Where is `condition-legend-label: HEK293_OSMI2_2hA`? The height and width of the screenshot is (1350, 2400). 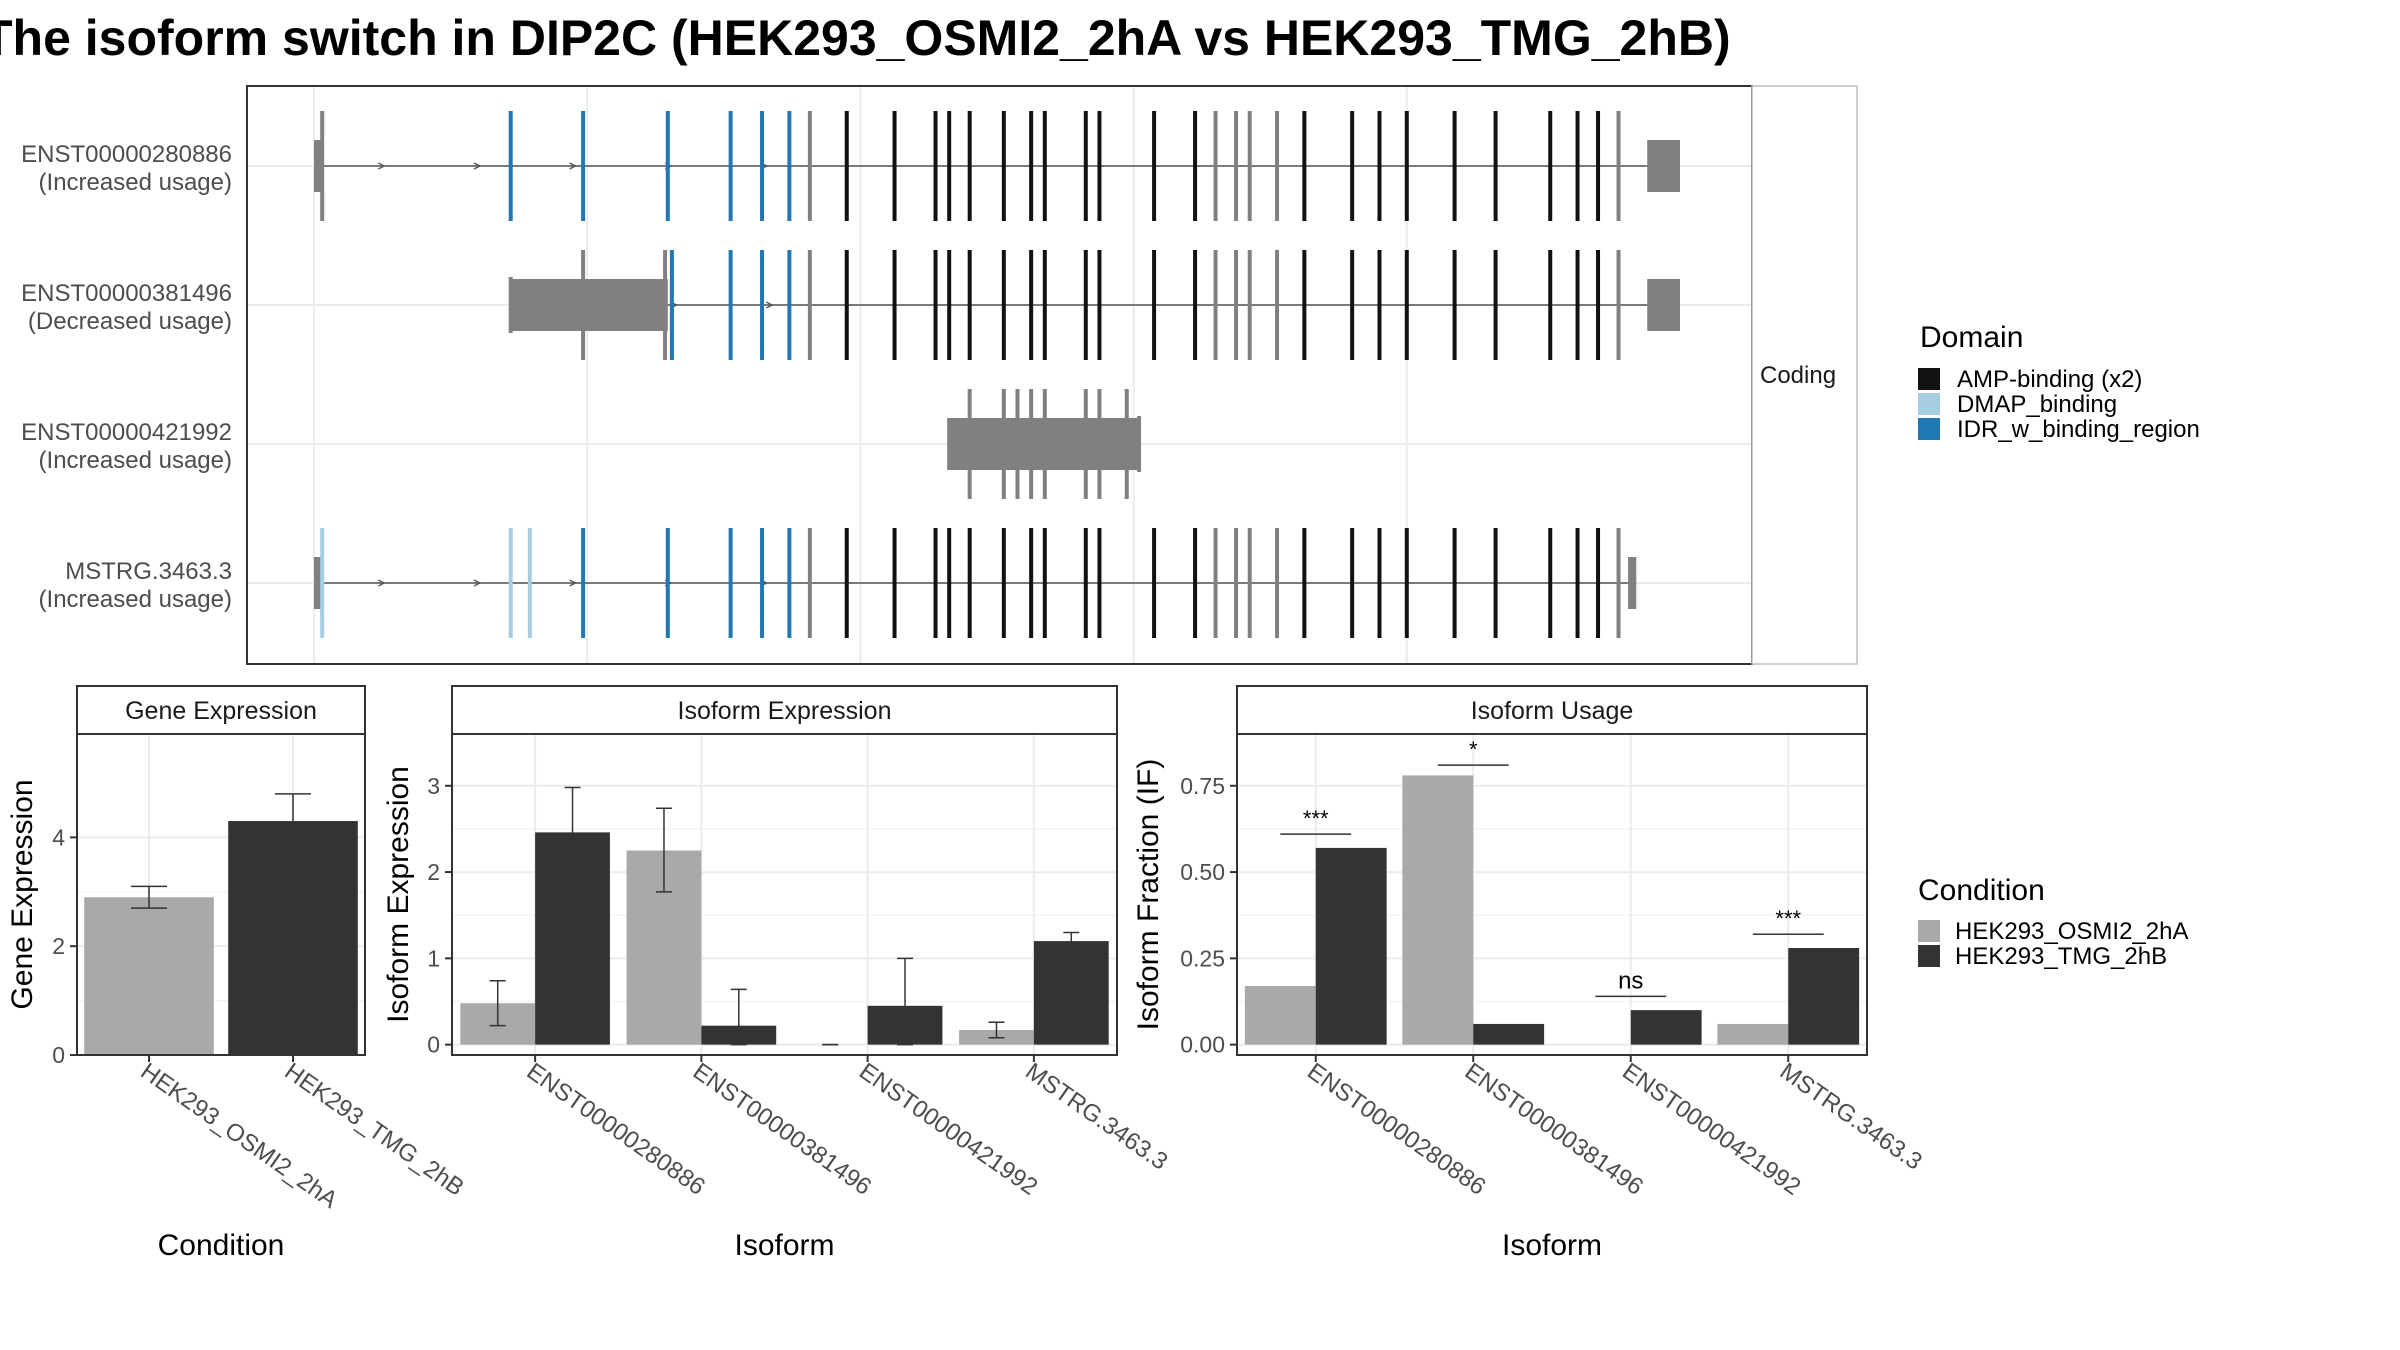 condition-legend-label: HEK293_OSMI2_2hA is located at coordinates (2071, 931).